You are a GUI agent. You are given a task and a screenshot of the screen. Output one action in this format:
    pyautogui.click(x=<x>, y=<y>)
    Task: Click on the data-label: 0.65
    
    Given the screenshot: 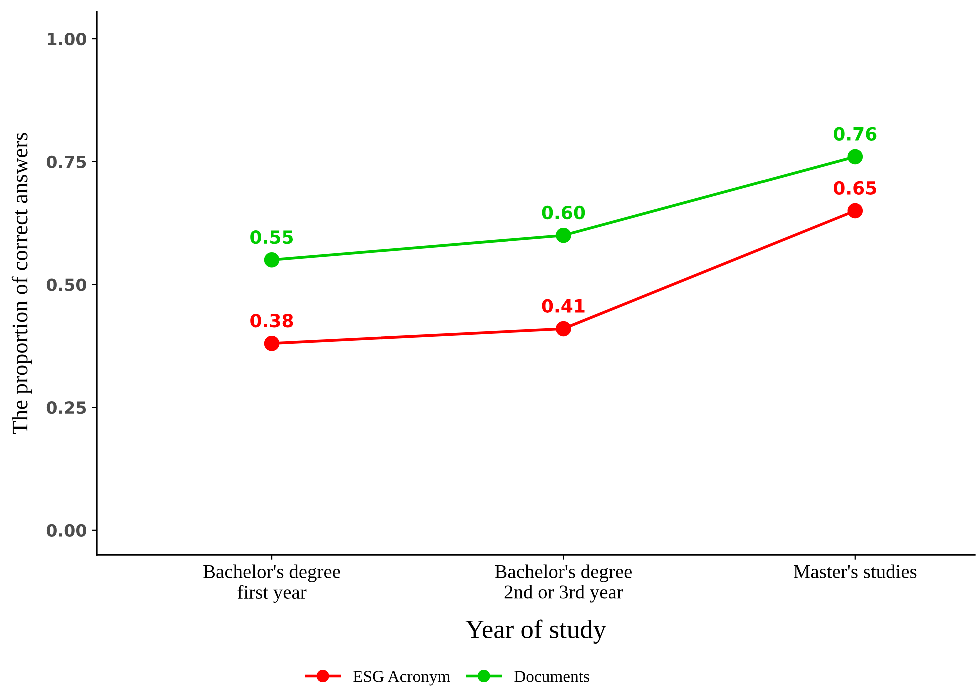 What is the action you would take?
    pyautogui.click(x=855, y=188)
    